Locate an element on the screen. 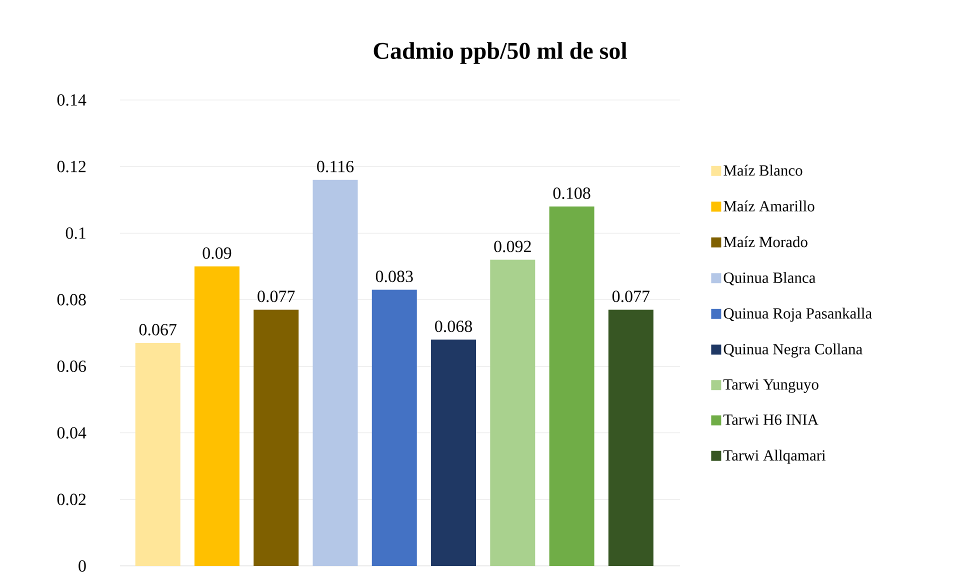 This screenshot has height=587, width=979. legend-label: Quinua Roja Pasankalla is located at coordinates (798, 315).